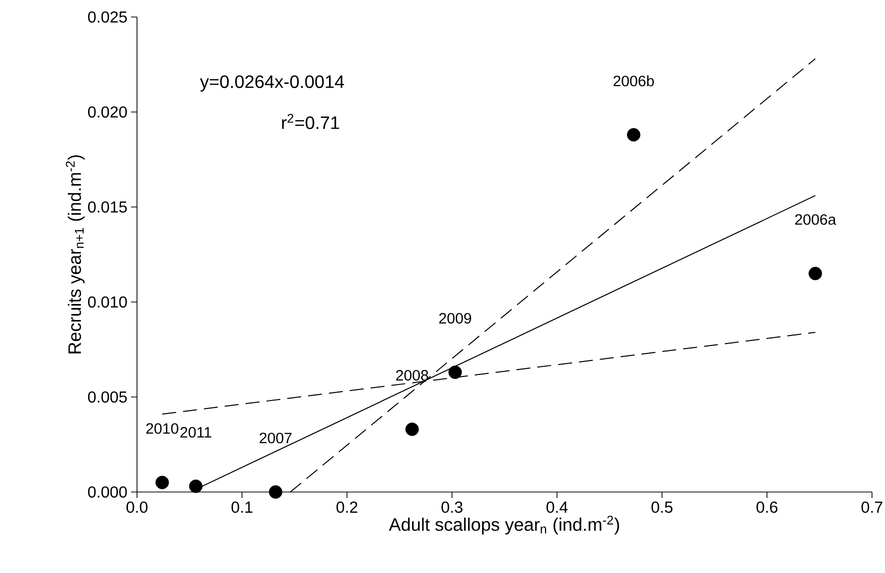 The width and height of the screenshot is (885, 573). What do you see at coordinates (107, 207) in the screenshot?
I see `y-tick-label: 0.015` at bounding box center [107, 207].